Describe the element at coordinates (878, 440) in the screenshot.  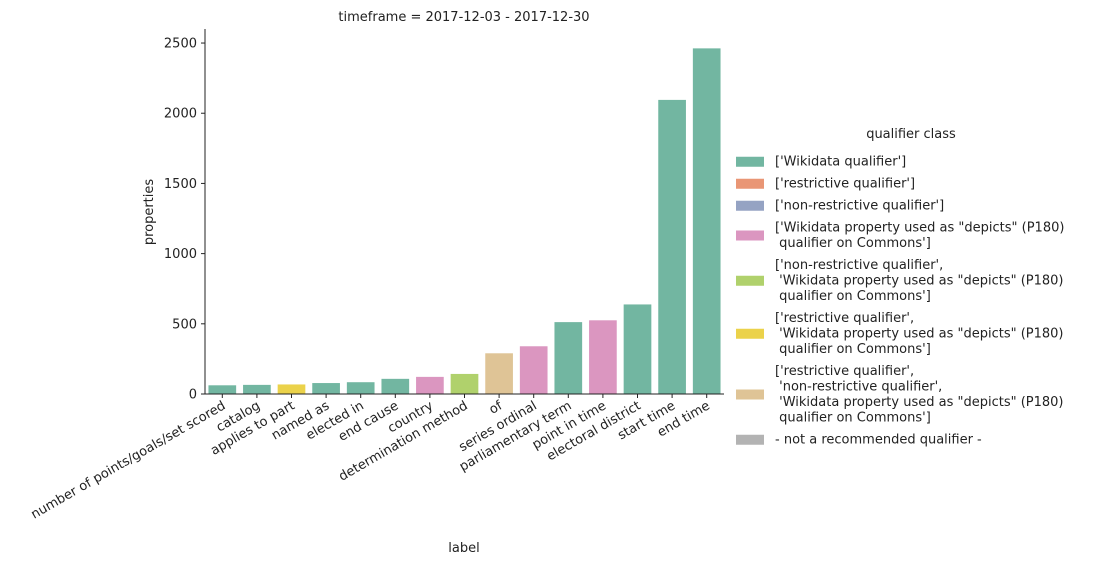
I see `legend-label-7: - not a recommended qualifier -` at that location.